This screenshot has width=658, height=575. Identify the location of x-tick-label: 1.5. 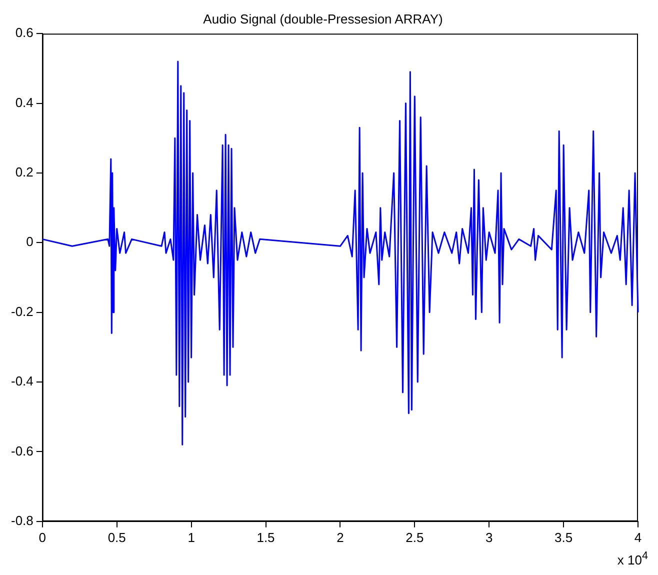
(265, 537).